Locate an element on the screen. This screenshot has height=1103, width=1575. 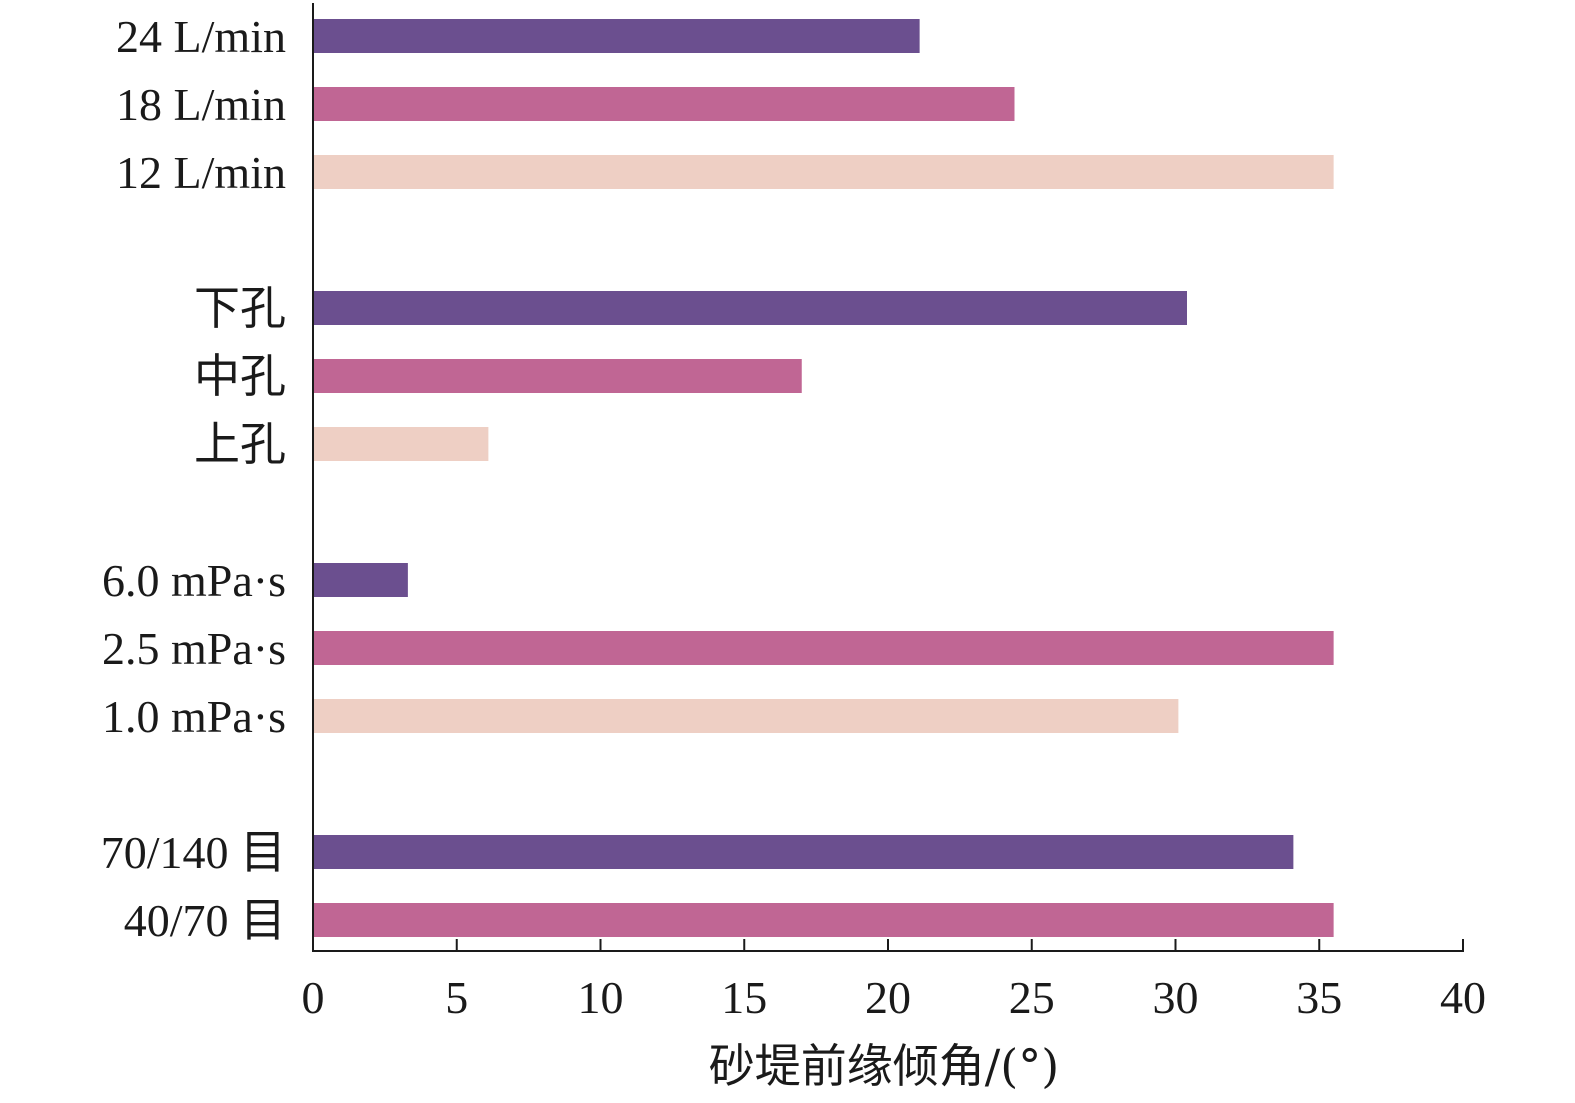
x-tick-label: 10 is located at coordinates (601, 997).